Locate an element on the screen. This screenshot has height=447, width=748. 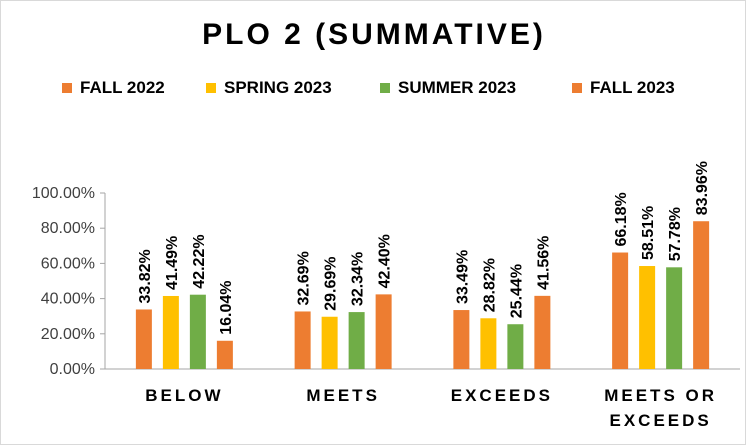
legend-swatch-summer-2023 is located at coordinates (385, 88).